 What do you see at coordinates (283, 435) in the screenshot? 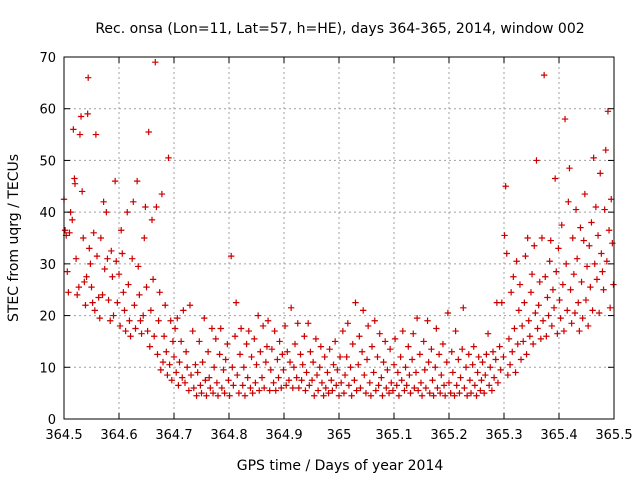
I see `x-tick-label: 364.9` at bounding box center [283, 435].